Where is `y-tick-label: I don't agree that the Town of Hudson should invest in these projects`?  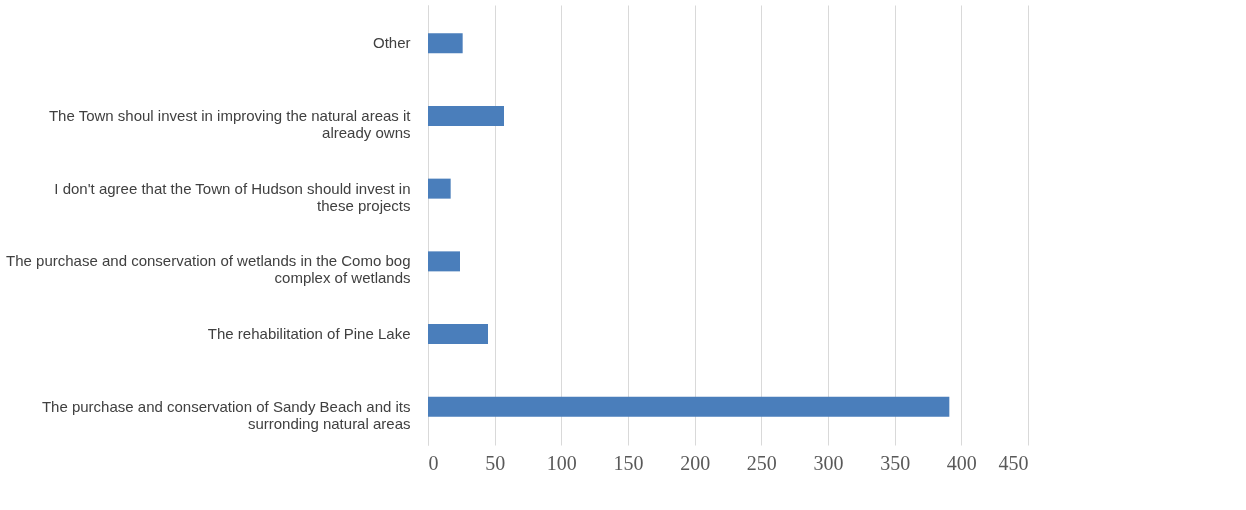
y-tick-label: I don't agree that the Town of Hudson should invest in these projects is located at coordinates (232, 196).